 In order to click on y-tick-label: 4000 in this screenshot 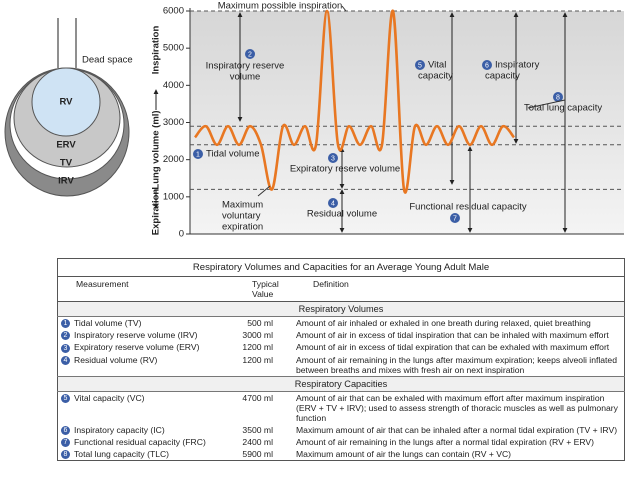, I will do `click(173, 85)`.